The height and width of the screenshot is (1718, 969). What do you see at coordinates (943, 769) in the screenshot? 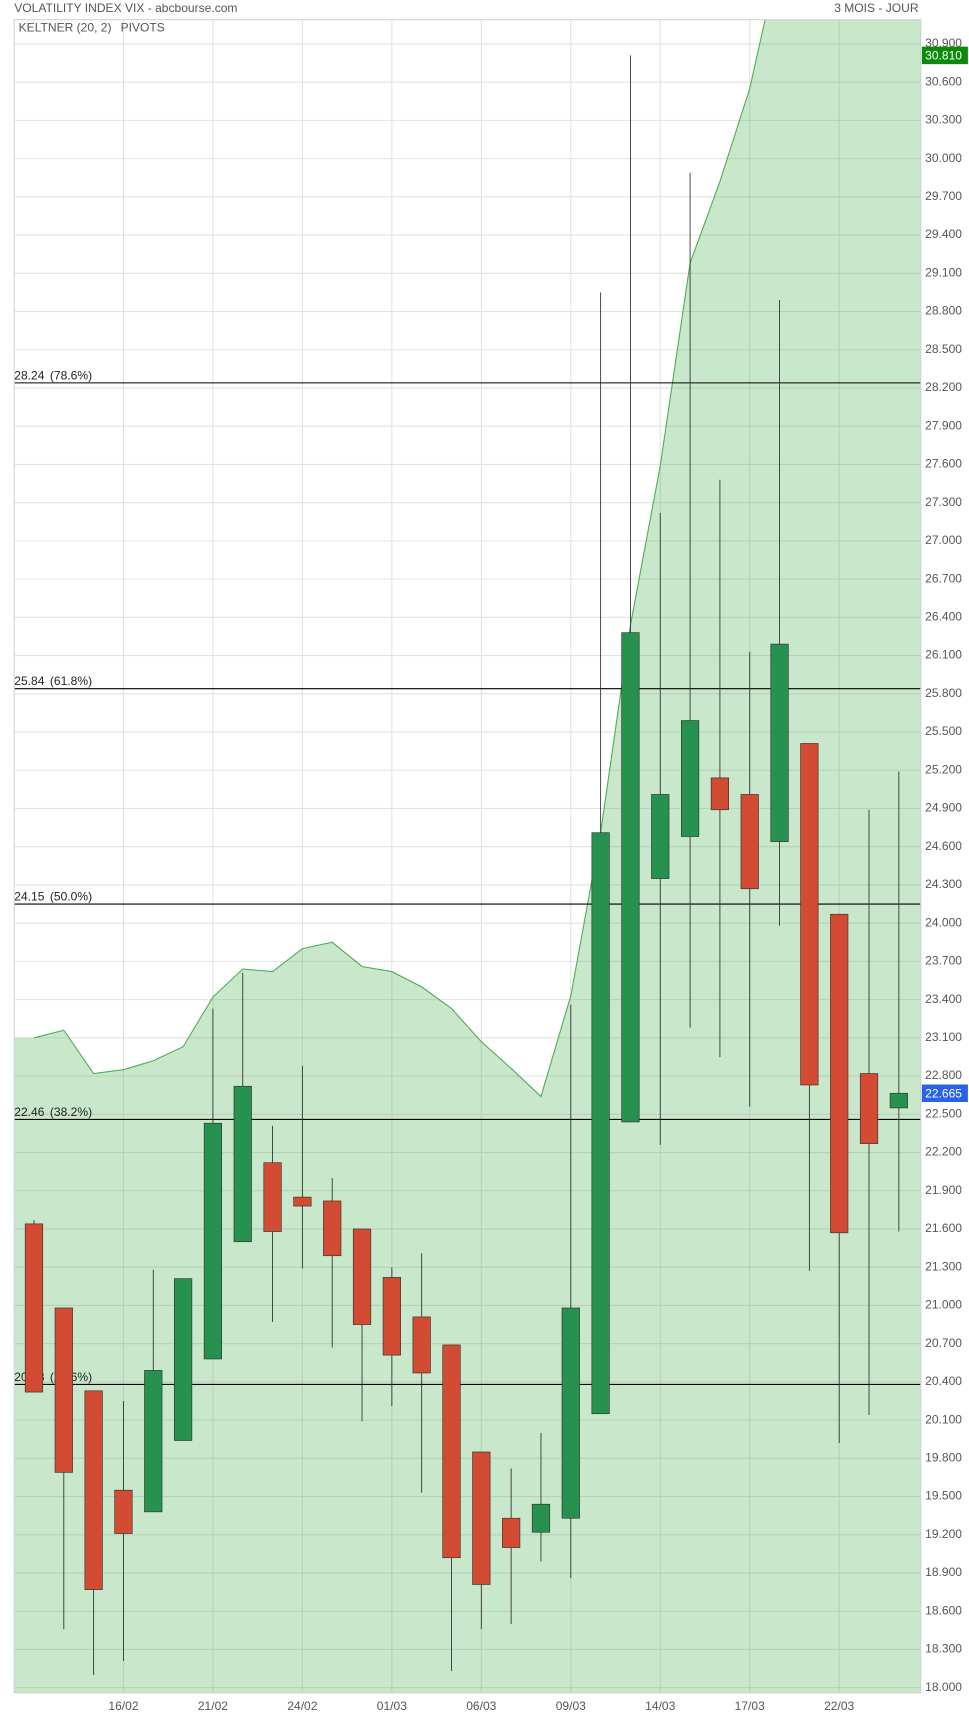
I see `y-tick-label: 25.200` at bounding box center [943, 769].